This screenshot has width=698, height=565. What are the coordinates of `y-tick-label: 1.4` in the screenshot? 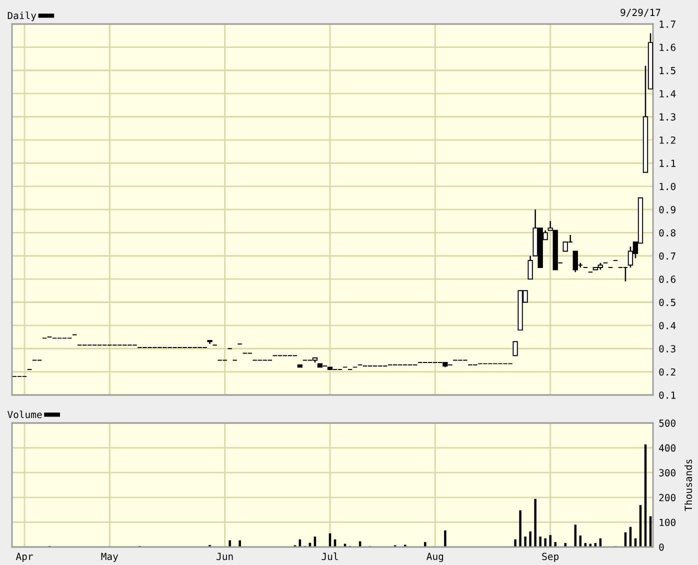 It's located at (668, 94).